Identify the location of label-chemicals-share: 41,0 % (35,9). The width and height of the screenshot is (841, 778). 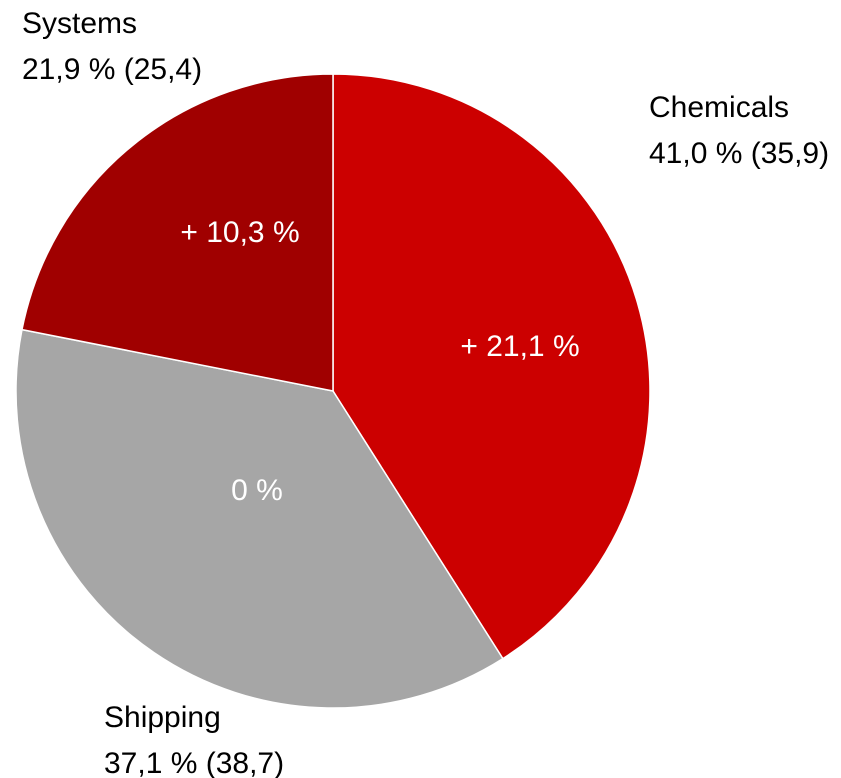
(739, 153).